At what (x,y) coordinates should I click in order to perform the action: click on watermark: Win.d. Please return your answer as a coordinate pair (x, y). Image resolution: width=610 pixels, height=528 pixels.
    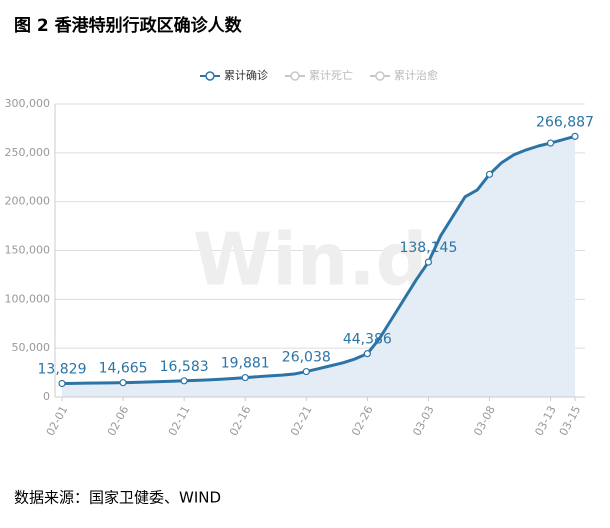
    Looking at the image, I should click on (310, 260).